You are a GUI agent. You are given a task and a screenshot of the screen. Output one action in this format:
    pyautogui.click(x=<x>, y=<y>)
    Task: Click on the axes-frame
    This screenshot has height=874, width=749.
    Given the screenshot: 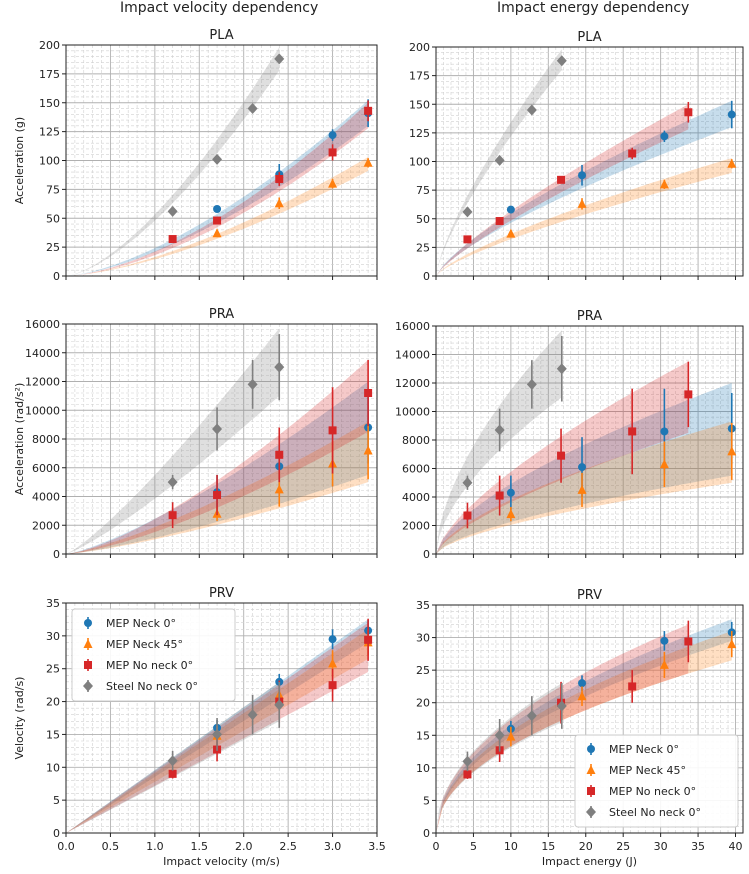 What is the action you would take?
    pyautogui.click(x=221, y=718)
    